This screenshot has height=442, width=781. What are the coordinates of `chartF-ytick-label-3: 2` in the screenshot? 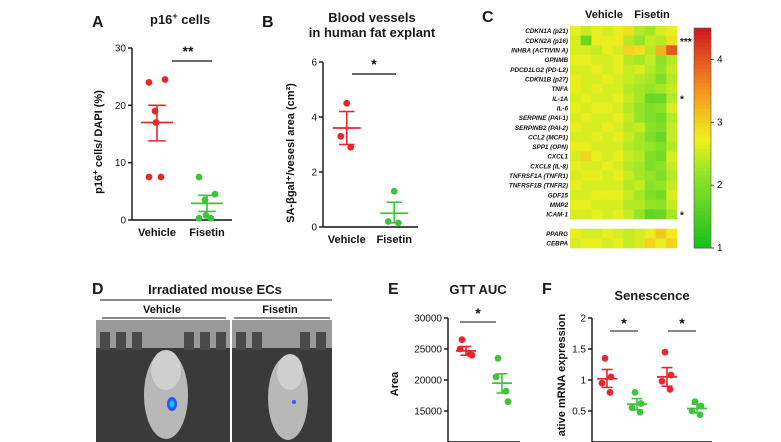 It's located at (583, 319).